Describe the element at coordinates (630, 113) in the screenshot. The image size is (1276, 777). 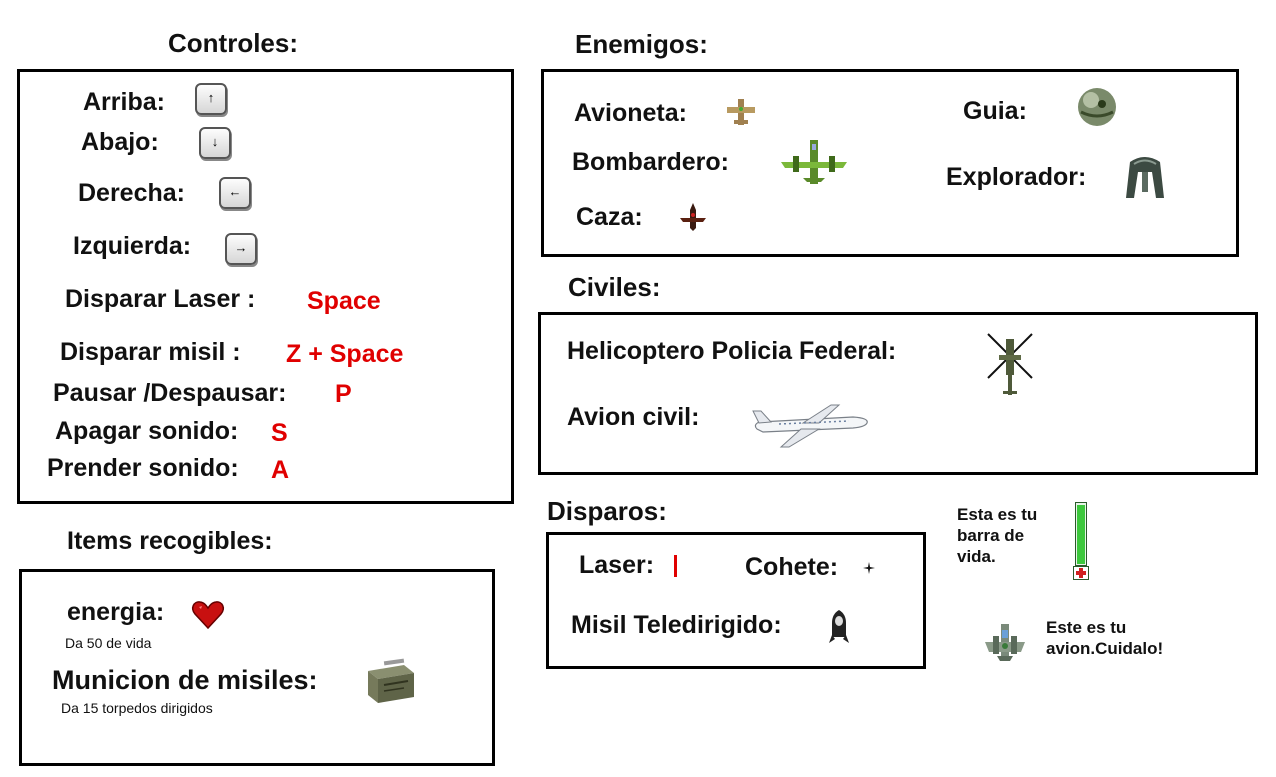
I see `enemy-avioneta-label: Avioneta:` at that location.